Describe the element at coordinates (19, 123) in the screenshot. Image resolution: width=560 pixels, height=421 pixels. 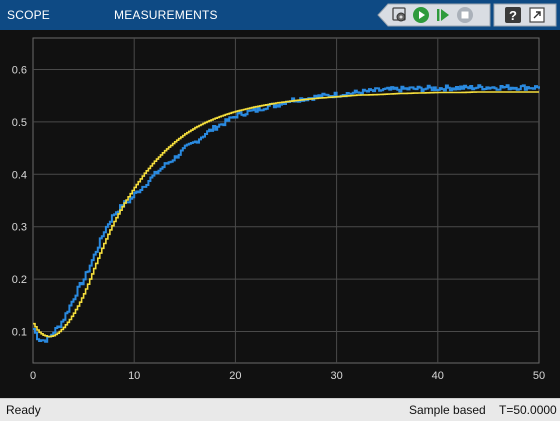
I see `y-tick-label: 0.5` at that location.